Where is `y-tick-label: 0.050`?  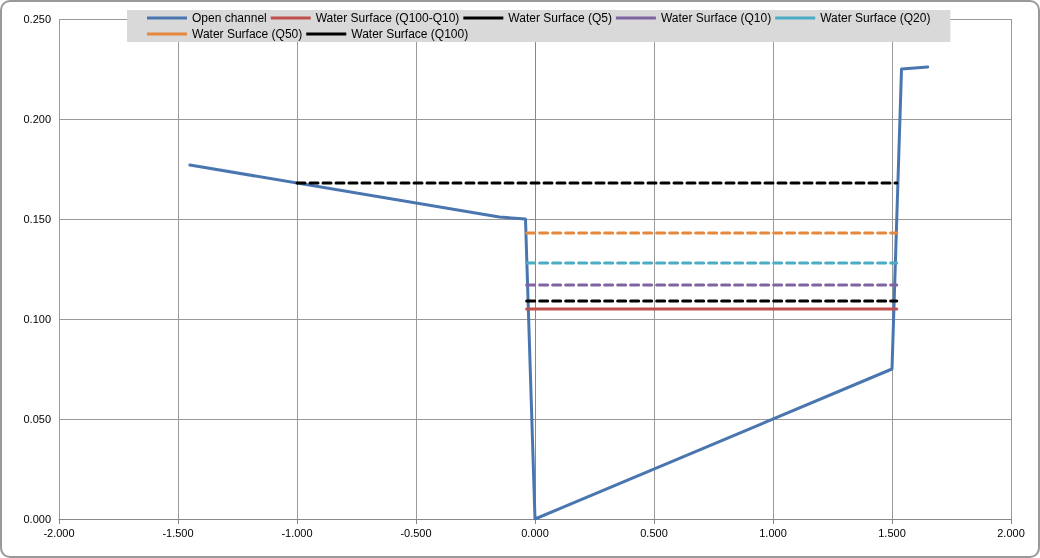 y-tick-label: 0.050 is located at coordinates (37, 419).